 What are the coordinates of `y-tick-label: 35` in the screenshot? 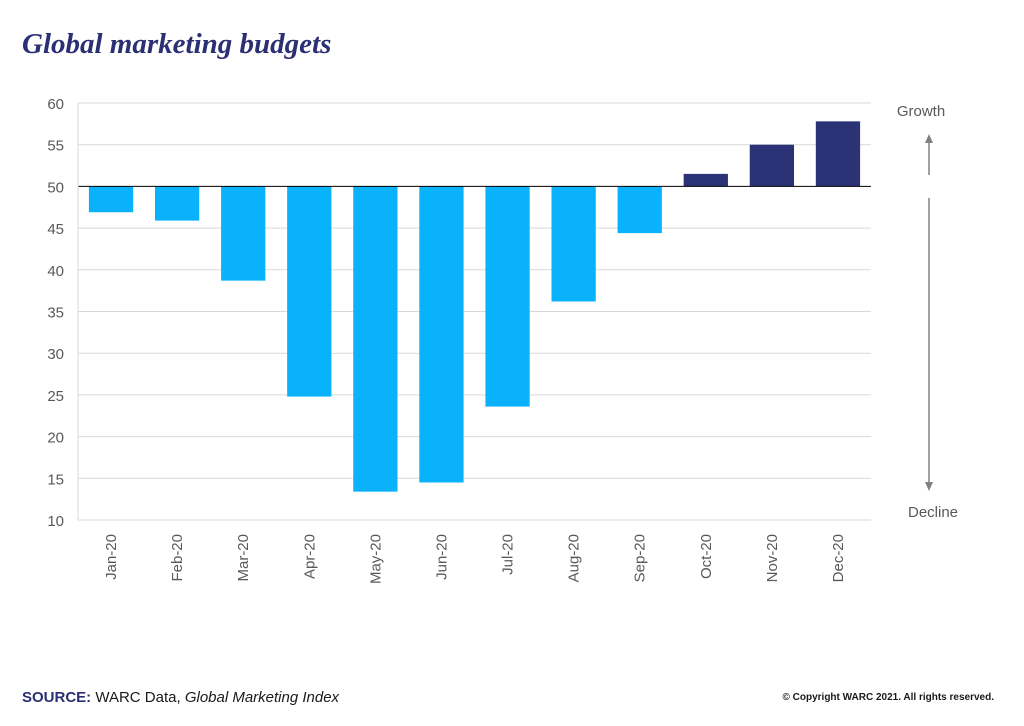 It's located at (55, 313).